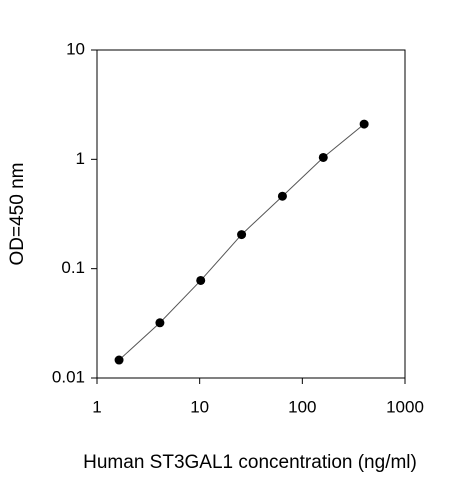  Describe the element at coordinates (96, 406) in the screenshot. I see `x-tick-label: 1` at that location.